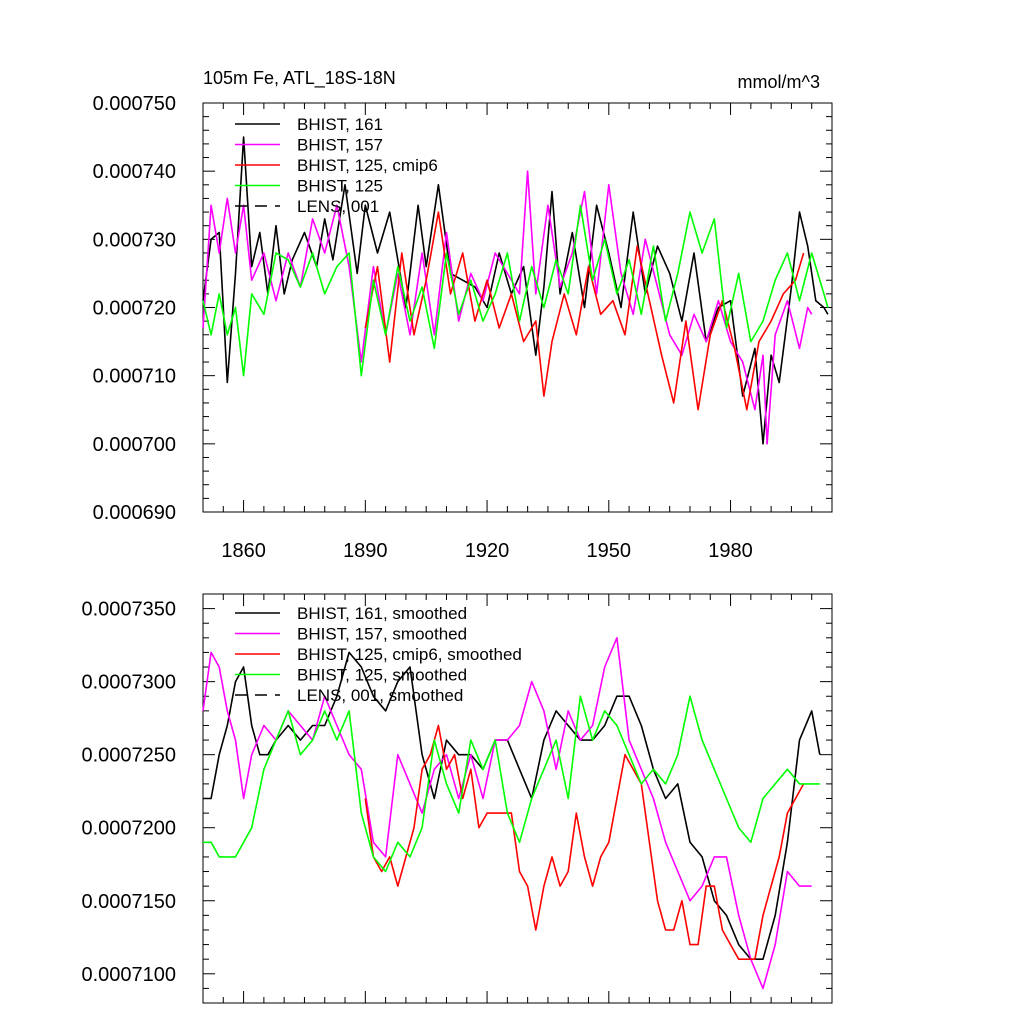 This screenshot has width=1024, height=1024. I want to click on series-line-bhist-125-cmip6-smoothed, so click(584, 842).